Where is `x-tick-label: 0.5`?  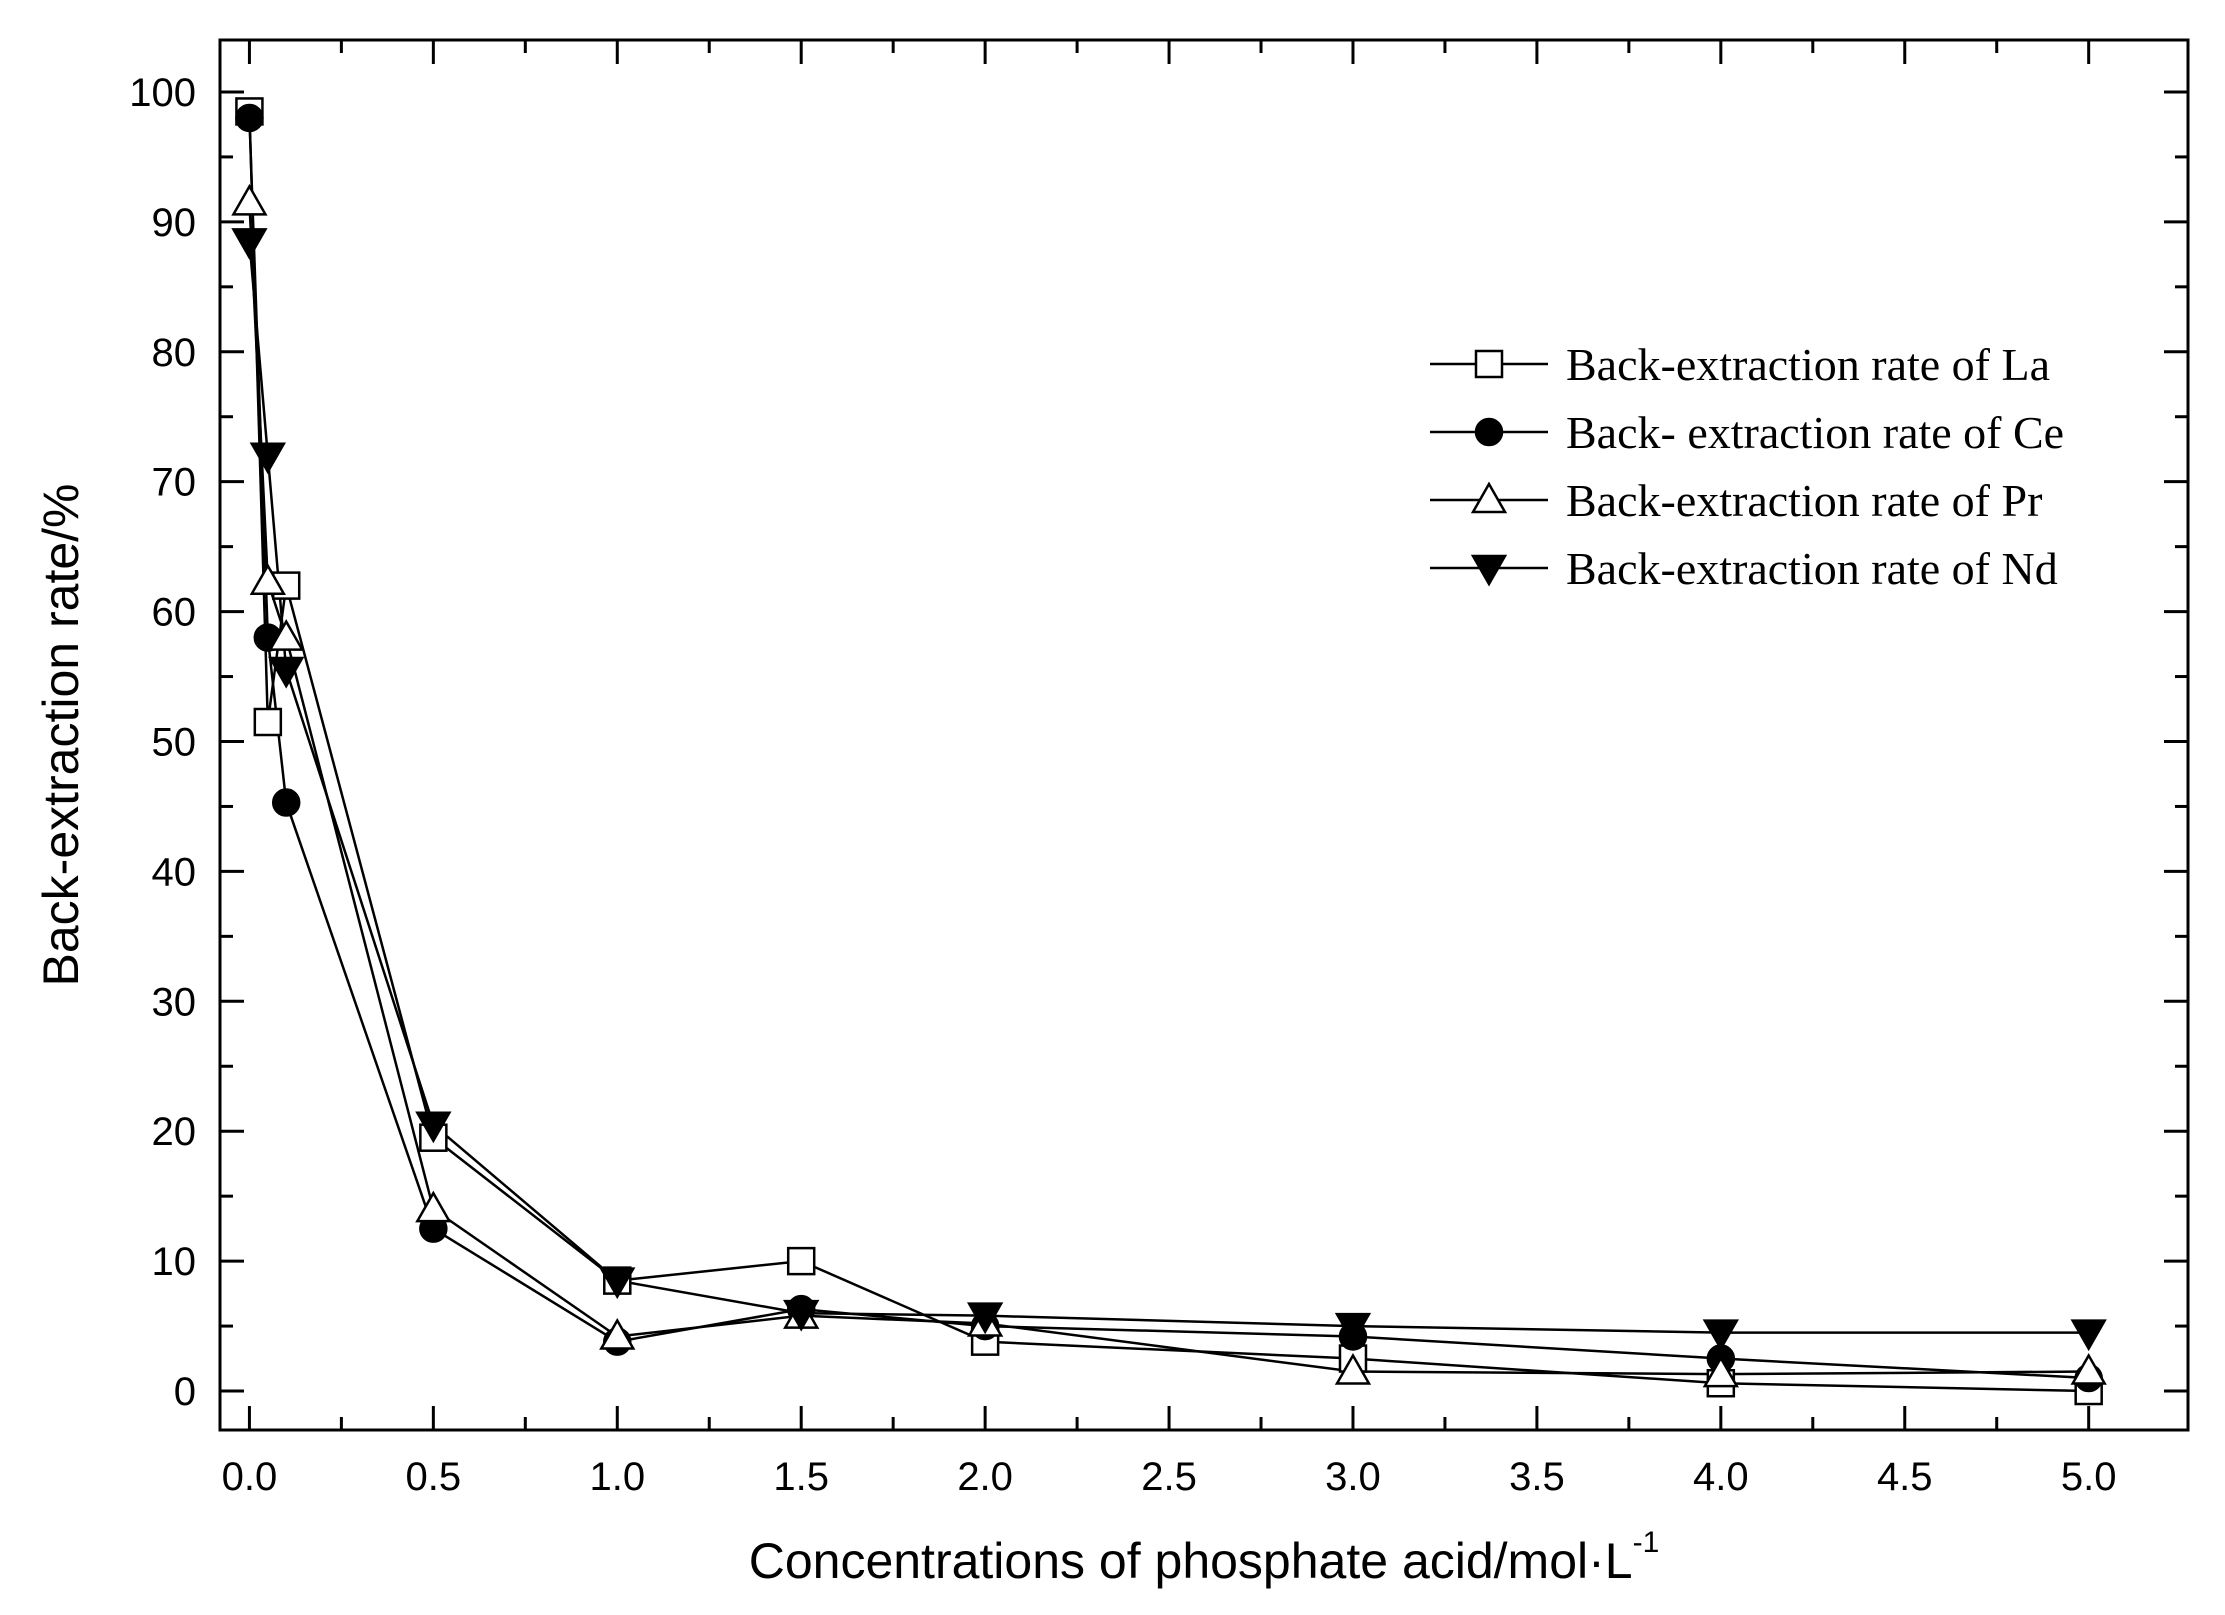
x-tick-label: 0.5 is located at coordinates (434, 1477).